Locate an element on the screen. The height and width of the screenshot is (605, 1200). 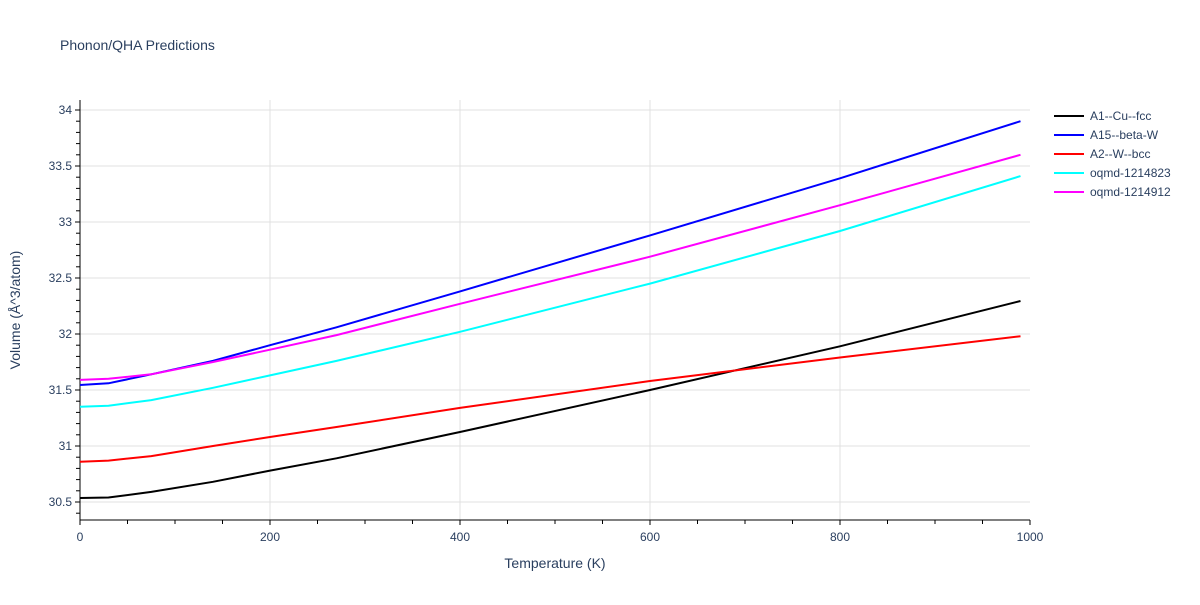
y-tick-label: 30.5 is located at coordinates (61, 502).